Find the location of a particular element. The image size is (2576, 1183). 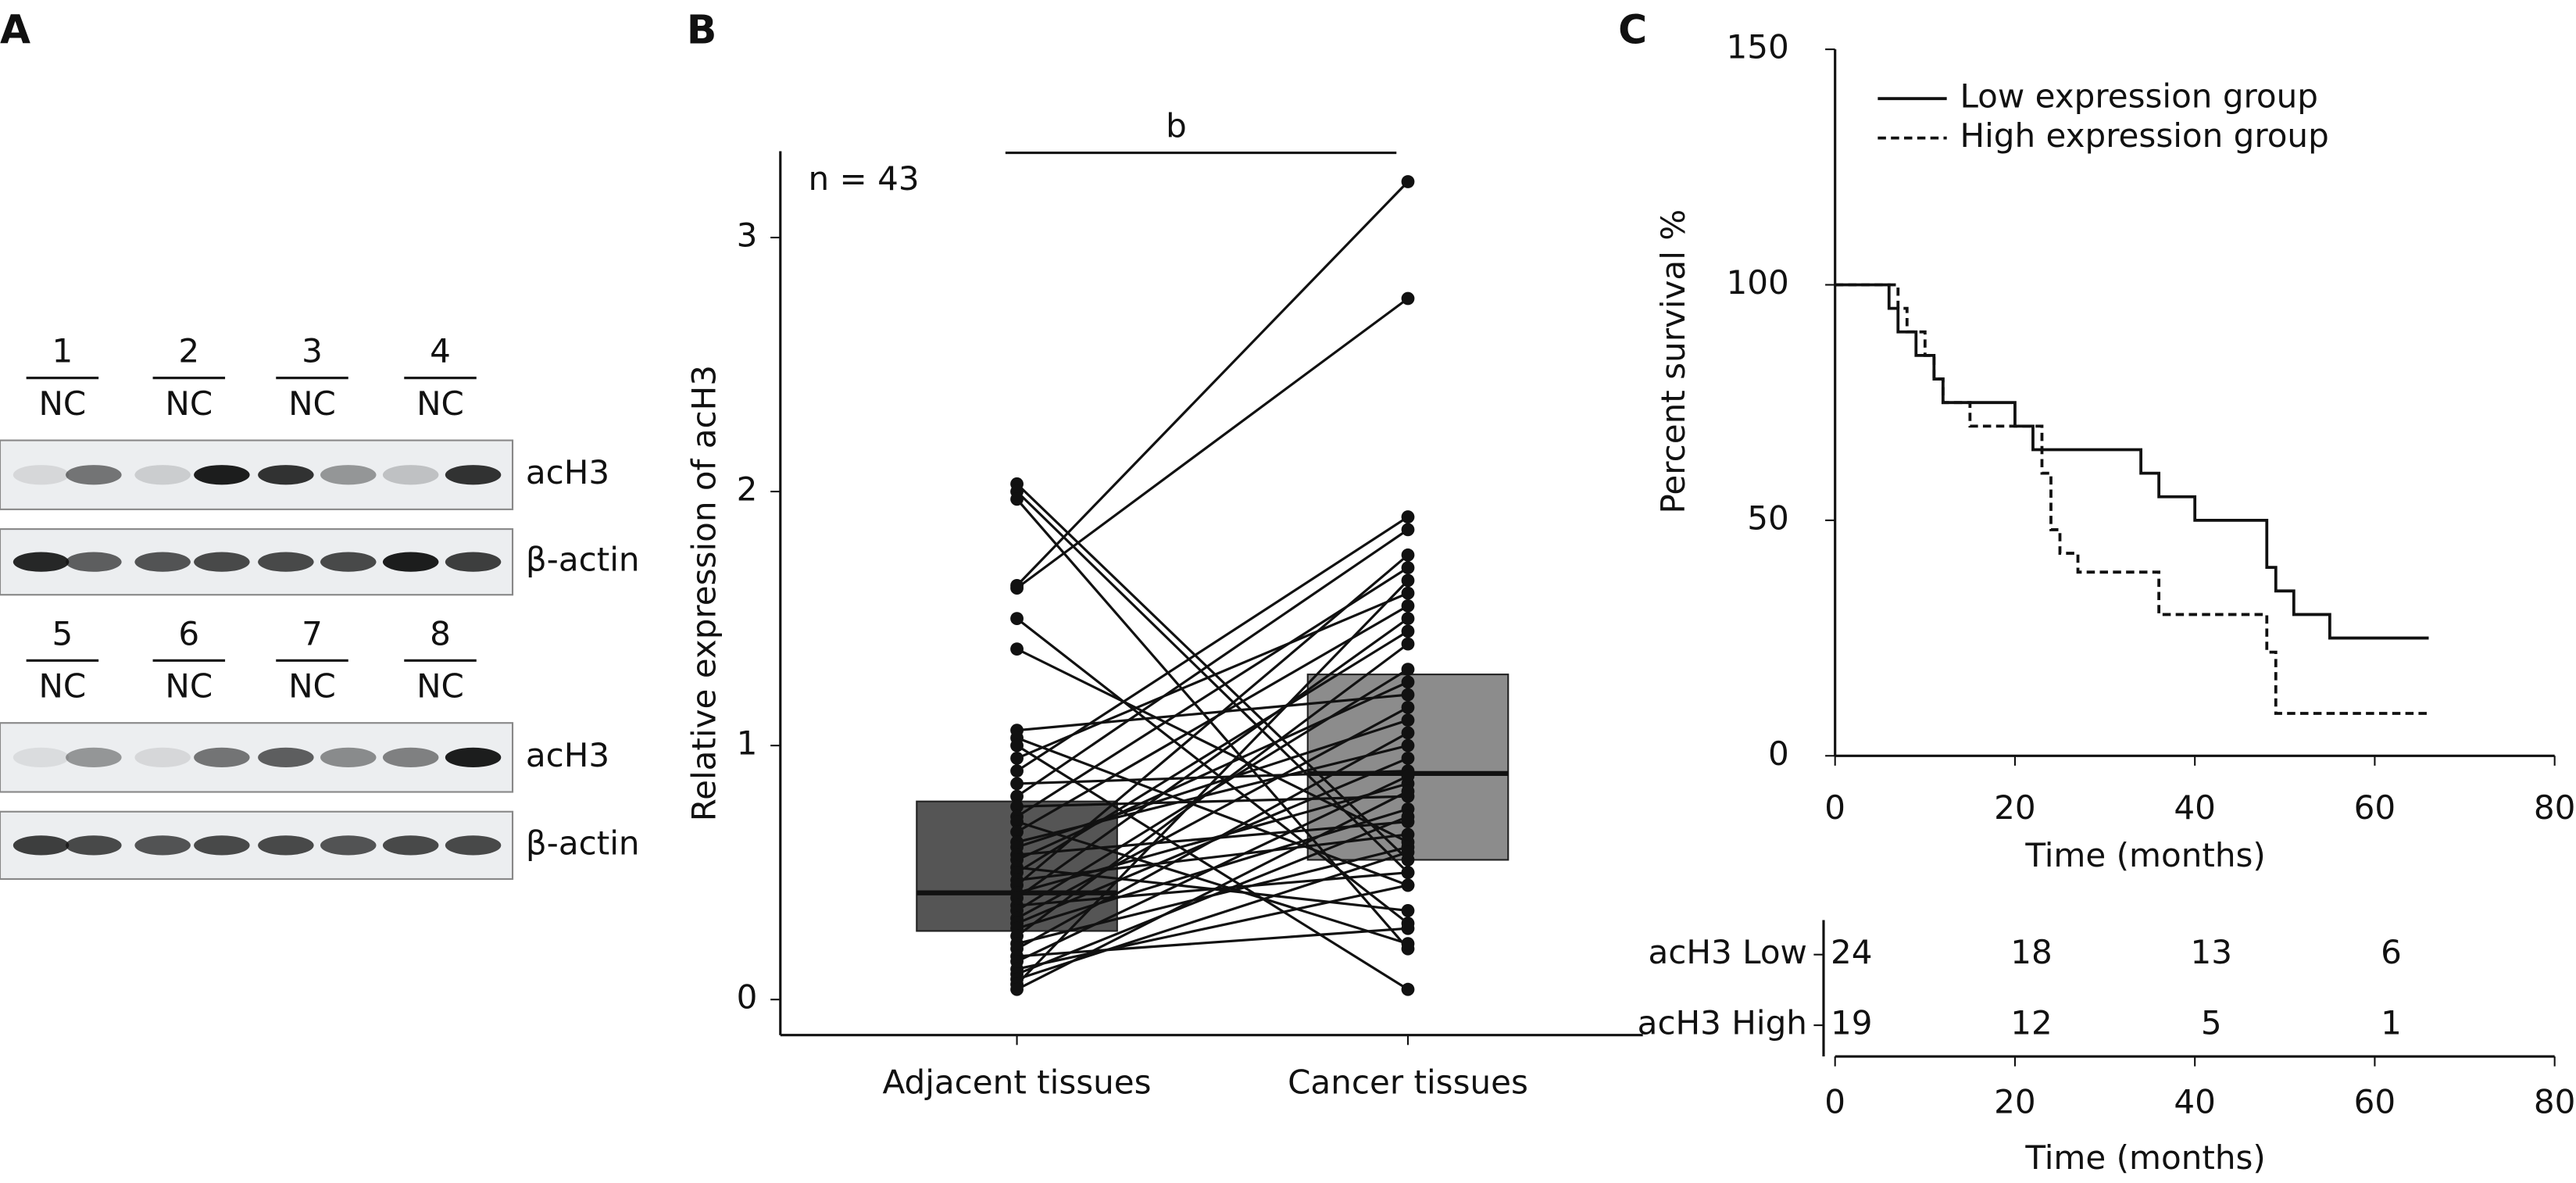

x-tick-label: Adjacent tissues is located at coordinates (1018, 1082).